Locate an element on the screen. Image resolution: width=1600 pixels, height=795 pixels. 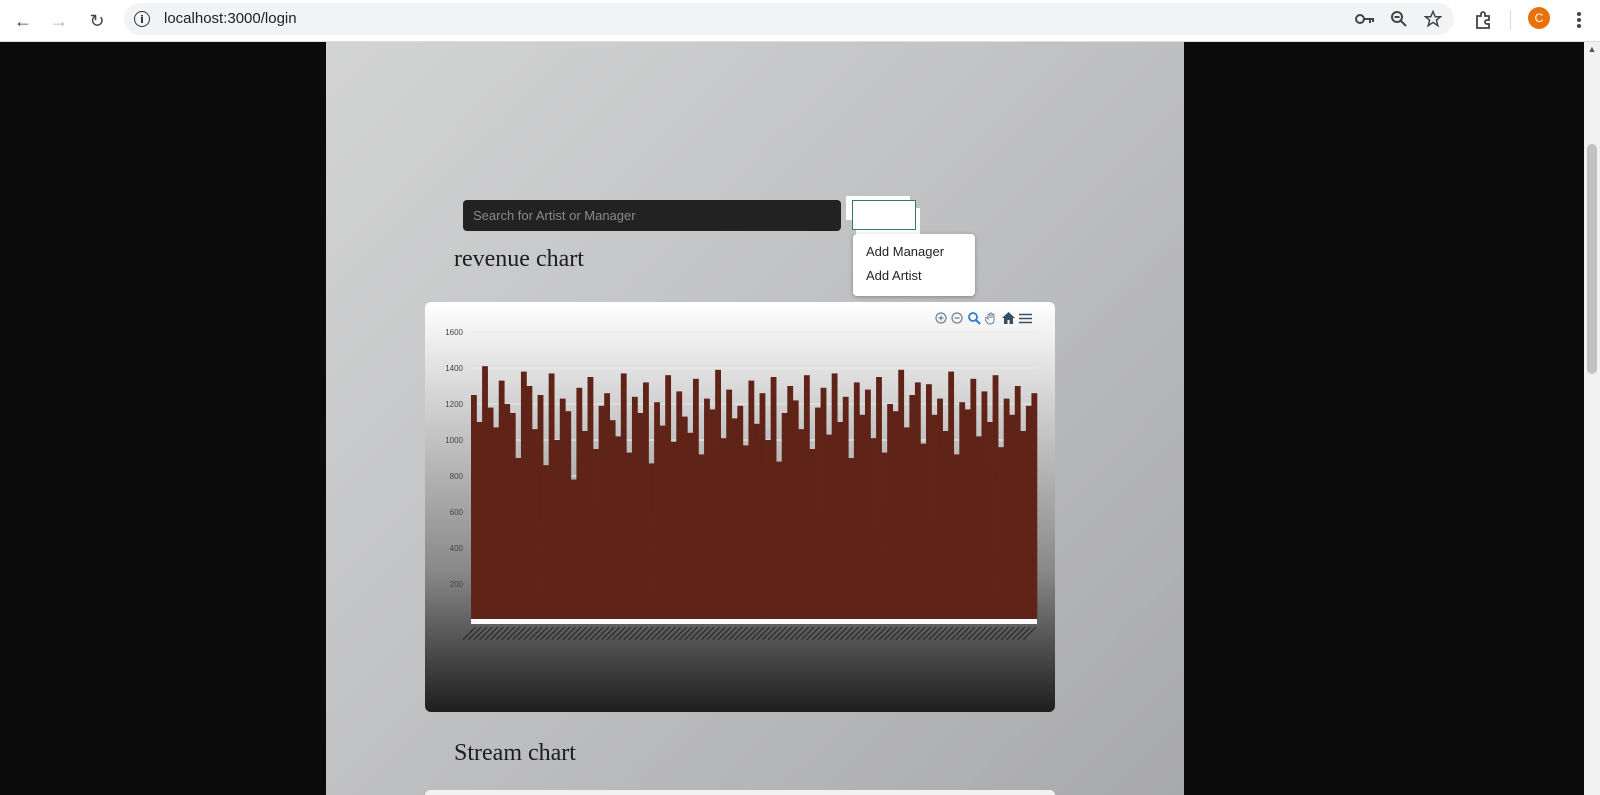
search-input is located at coordinates (652, 215).